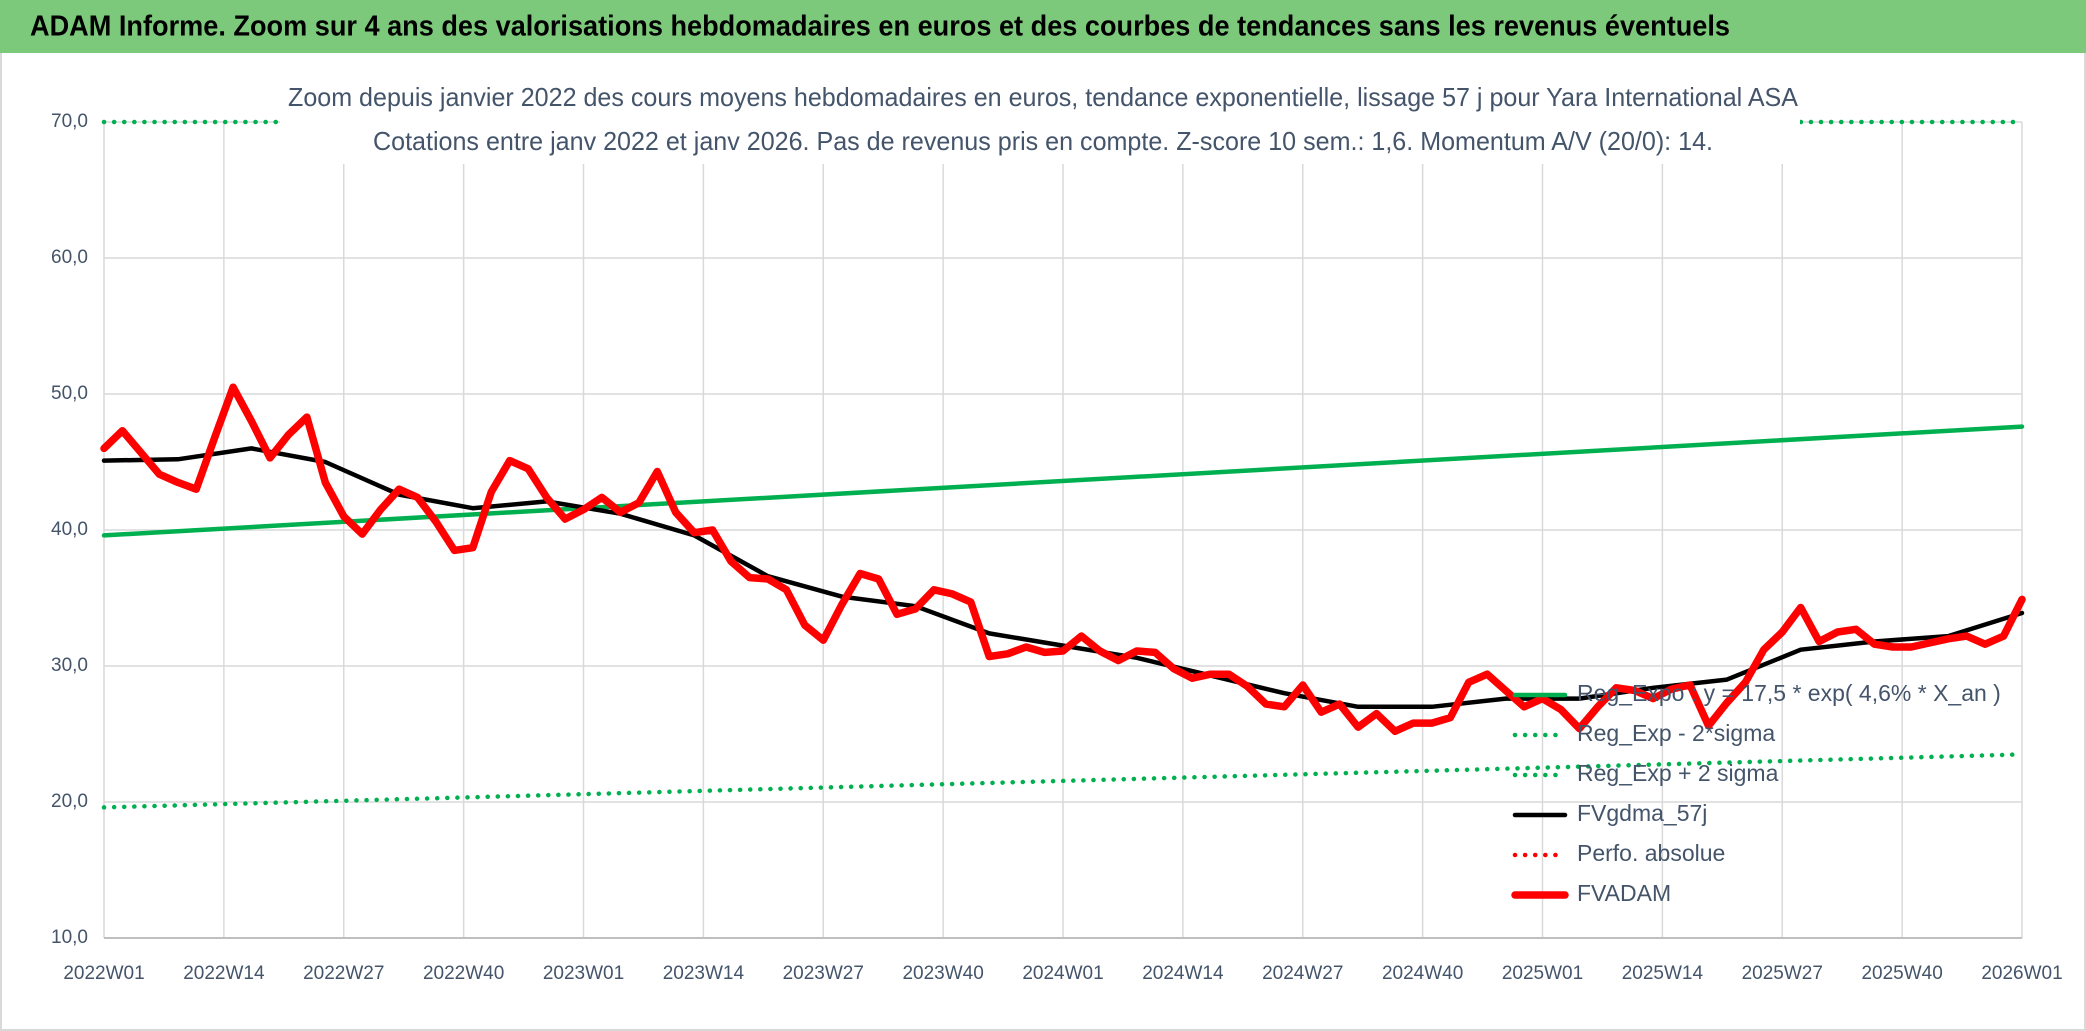  I want to click on legend-label: Reg_Exp - 2*sigma, so click(1676, 733).